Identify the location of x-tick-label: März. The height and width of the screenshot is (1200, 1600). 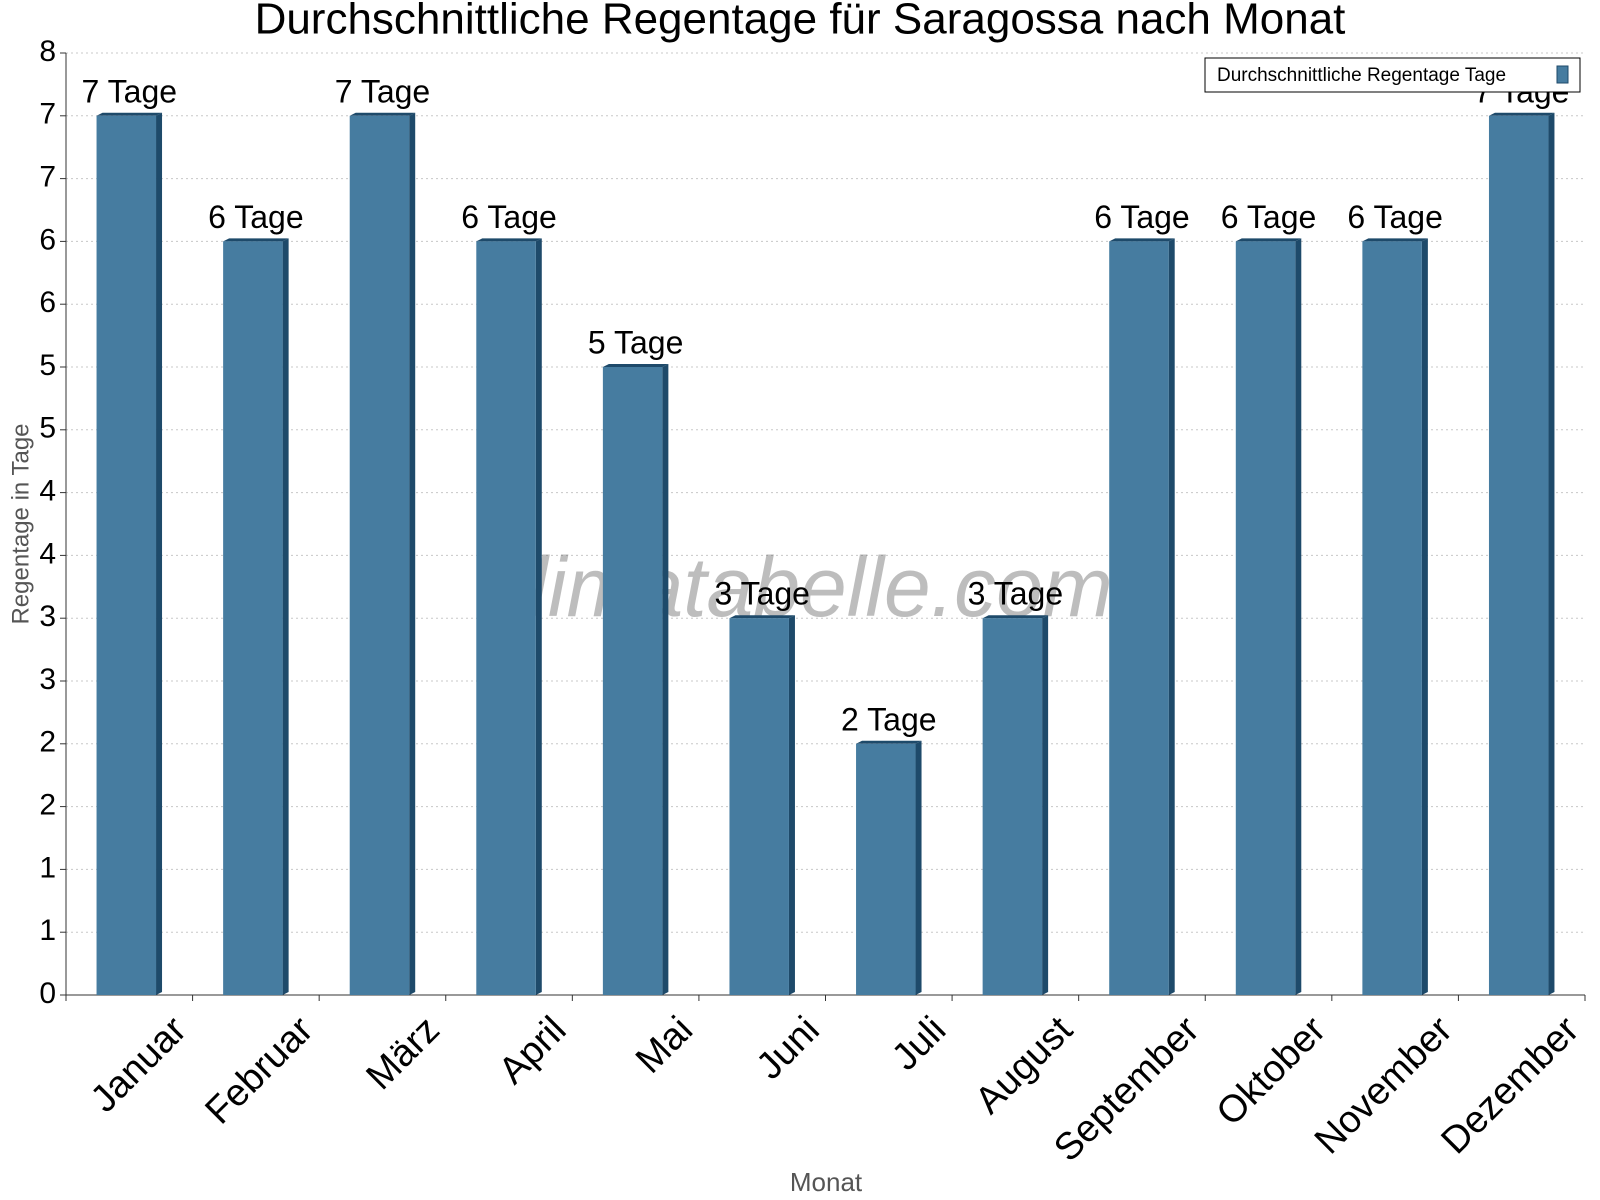
(402, 1053).